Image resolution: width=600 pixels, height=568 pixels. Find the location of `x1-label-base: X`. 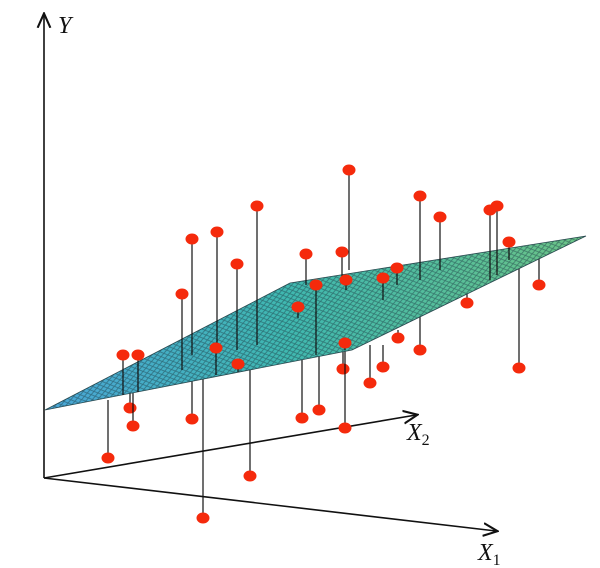

x1-label-base: X is located at coordinates (485, 553).